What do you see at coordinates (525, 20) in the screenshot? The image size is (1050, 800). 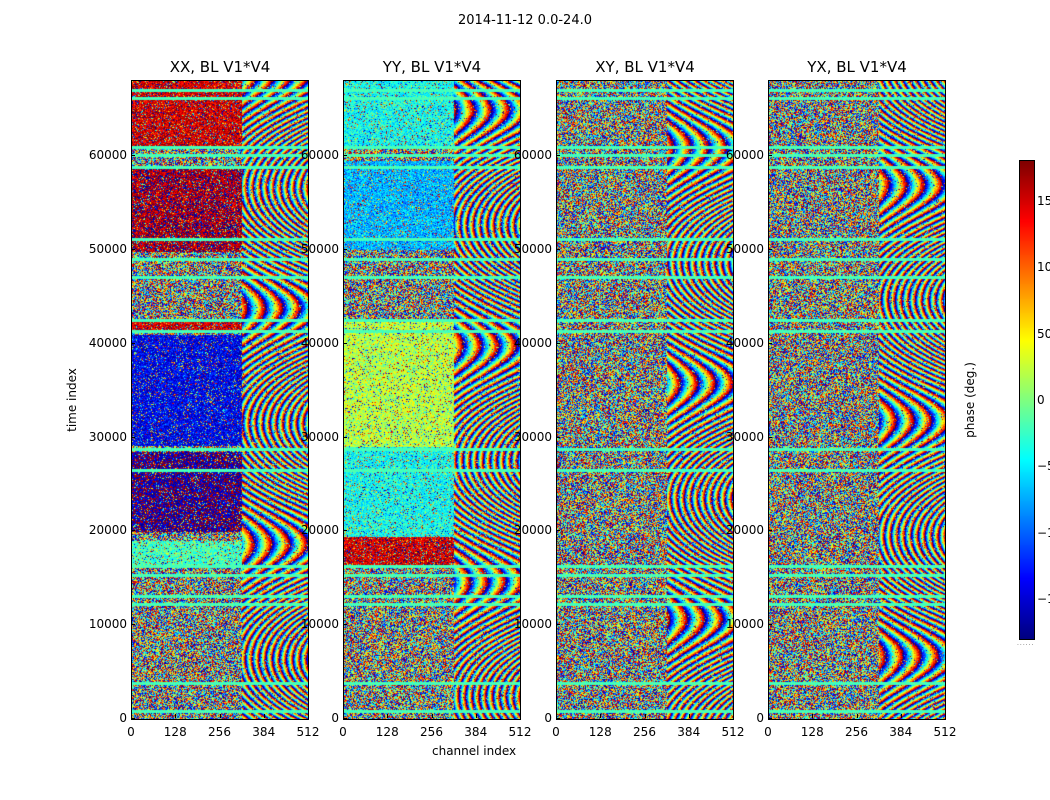 I see `figure-suptitle: 2014-11-12 0.0-24.0` at bounding box center [525, 20].